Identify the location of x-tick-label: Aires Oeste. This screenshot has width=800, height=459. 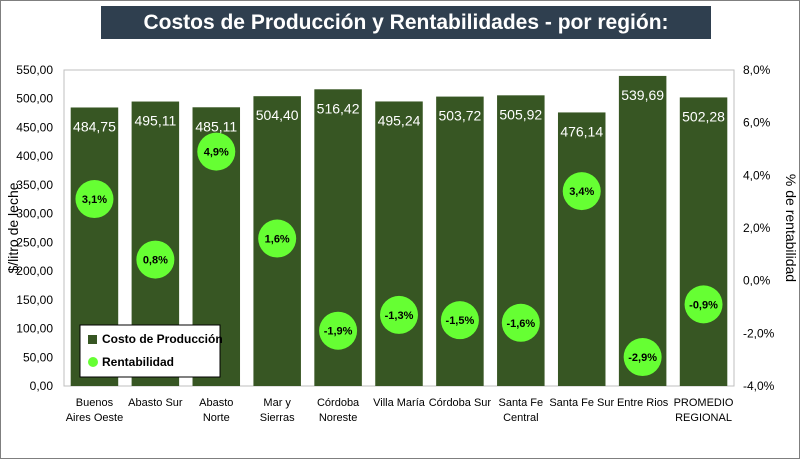
(94, 418).